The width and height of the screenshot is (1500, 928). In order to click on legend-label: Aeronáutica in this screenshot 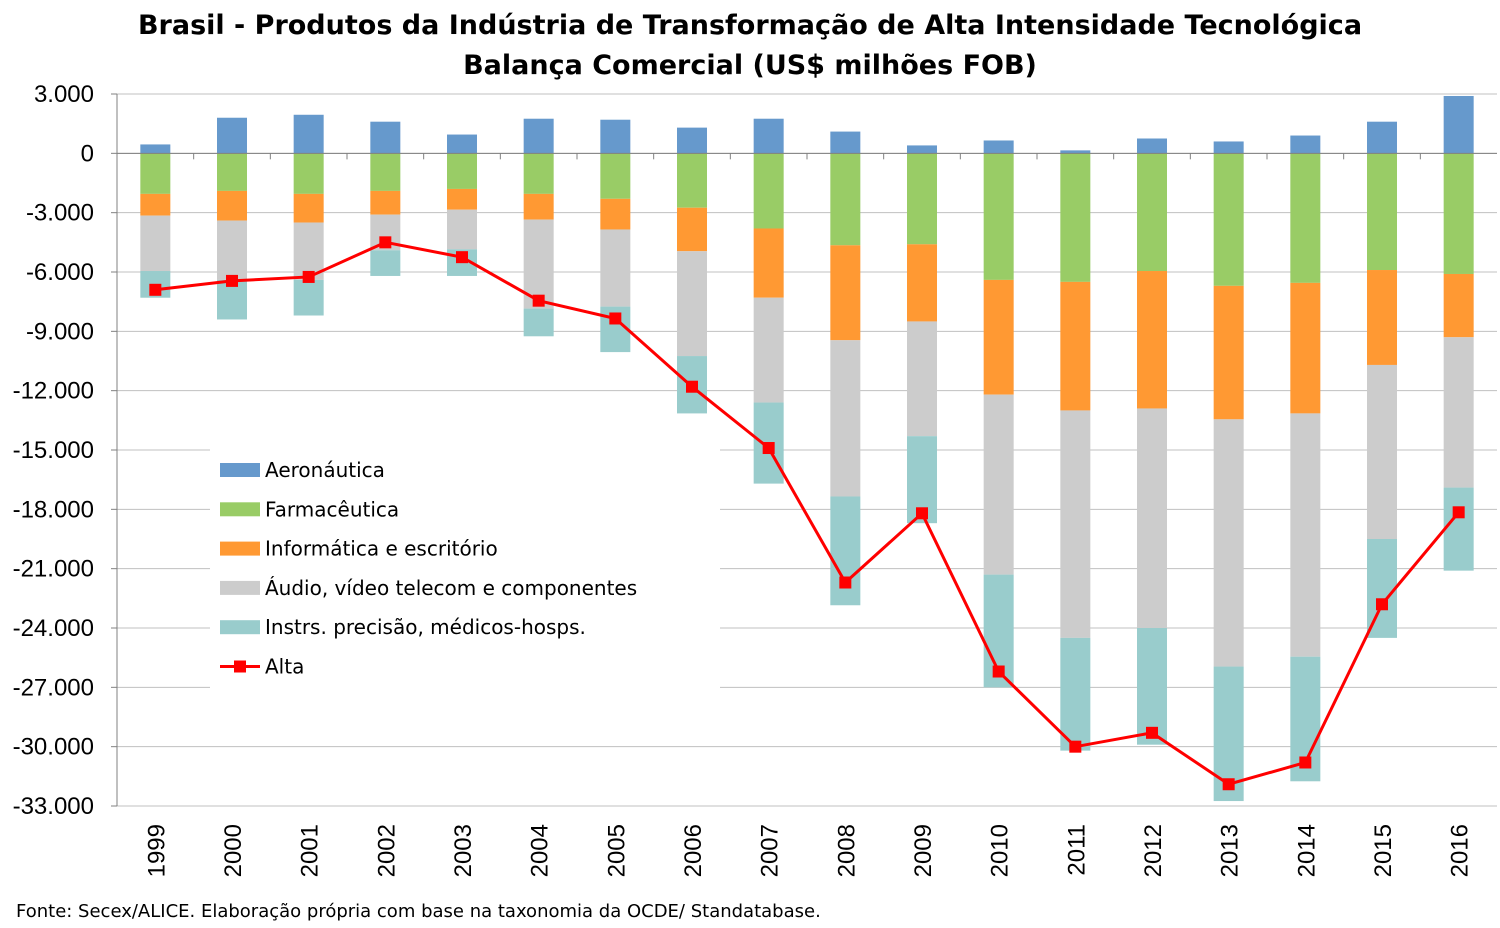, I will do `click(325, 470)`.